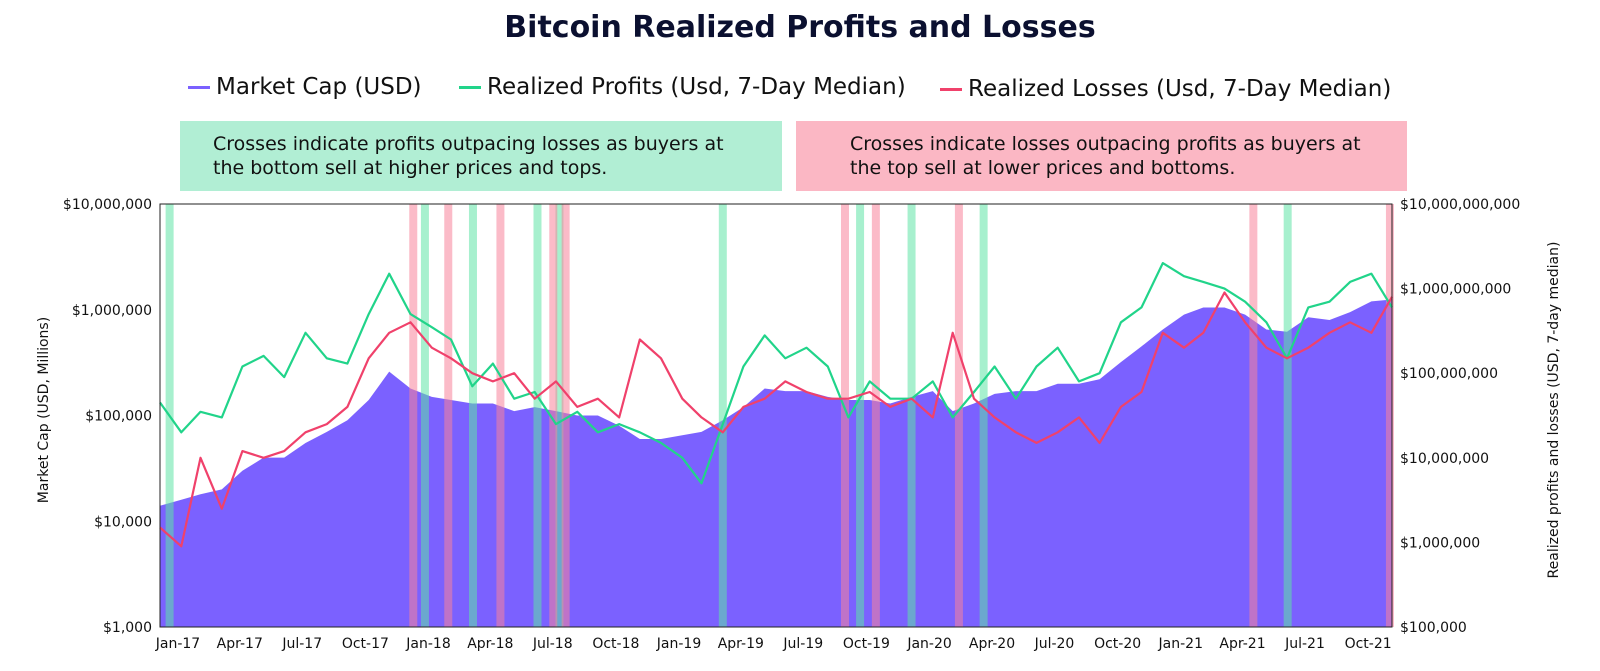 This screenshot has height=671, width=1600. I want to click on x-tick-label: Jul-19, so click(802, 644).